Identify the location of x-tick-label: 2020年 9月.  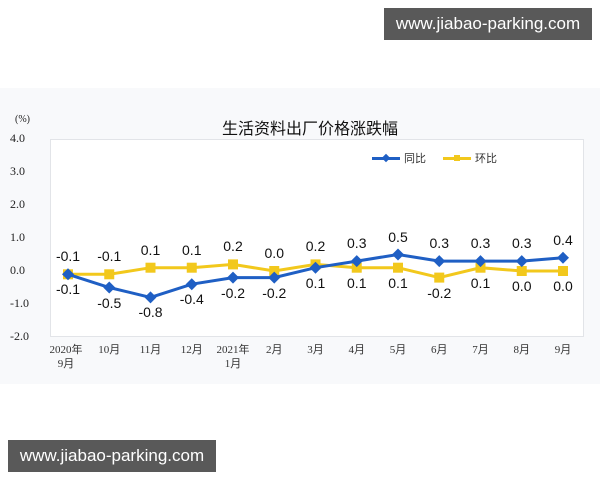
(66, 357).